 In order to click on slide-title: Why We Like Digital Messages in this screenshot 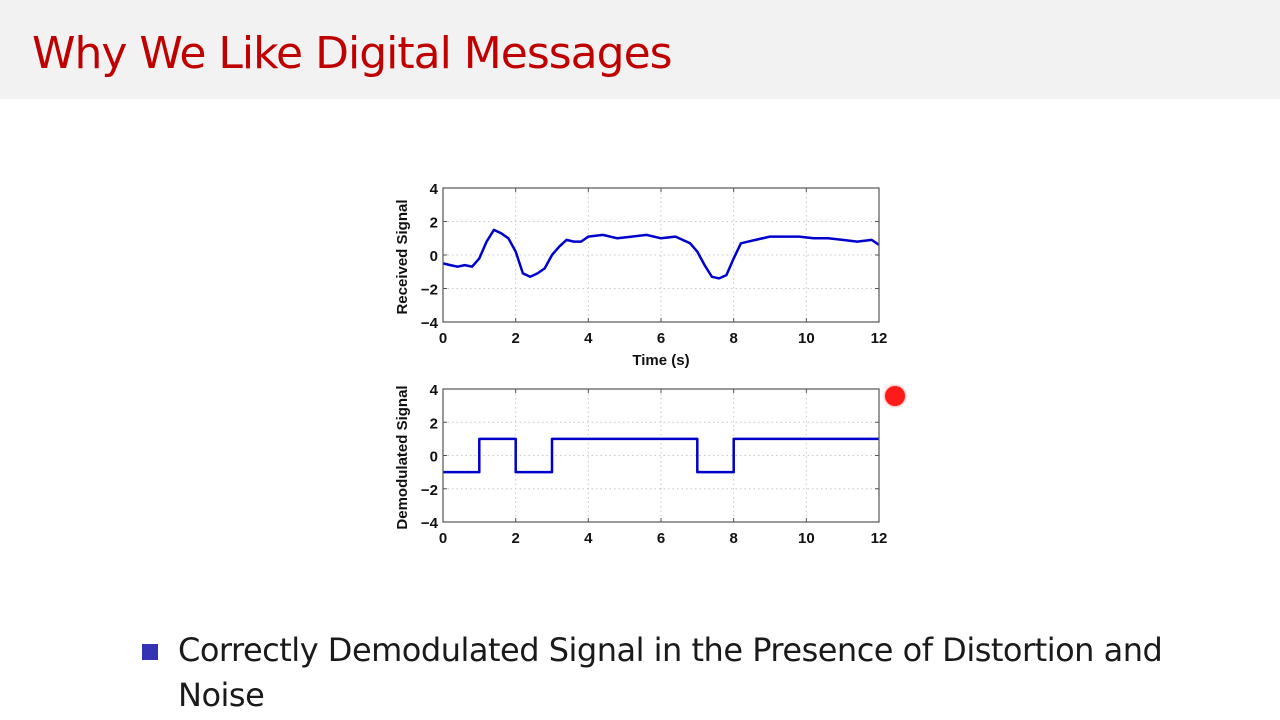, I will do `click(352, 53)`.